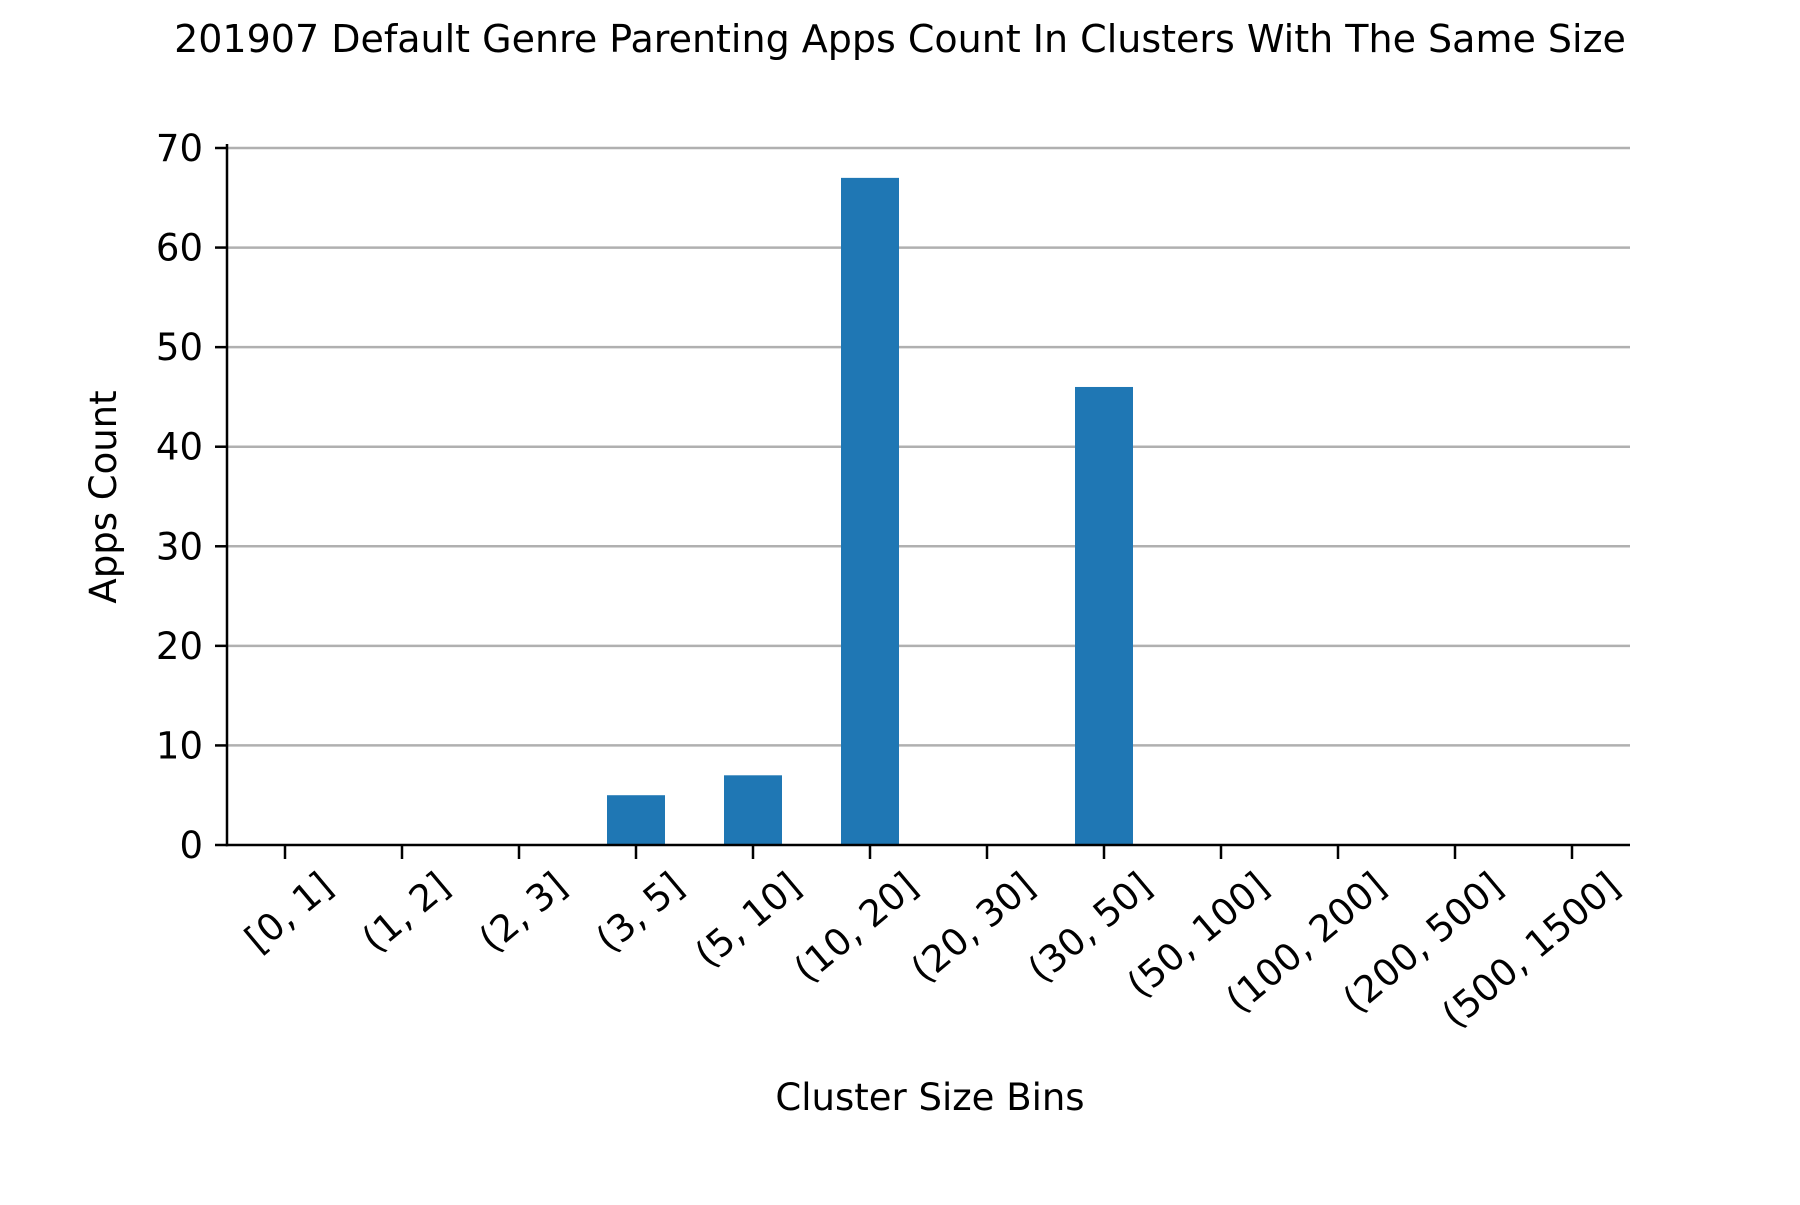 This screenshot has height=1205, width=1800. What do you see at coordinates (640, 912) in the screenshot?
I see `x-tick-label: (3, 5]` at bounding box center [640, 912].